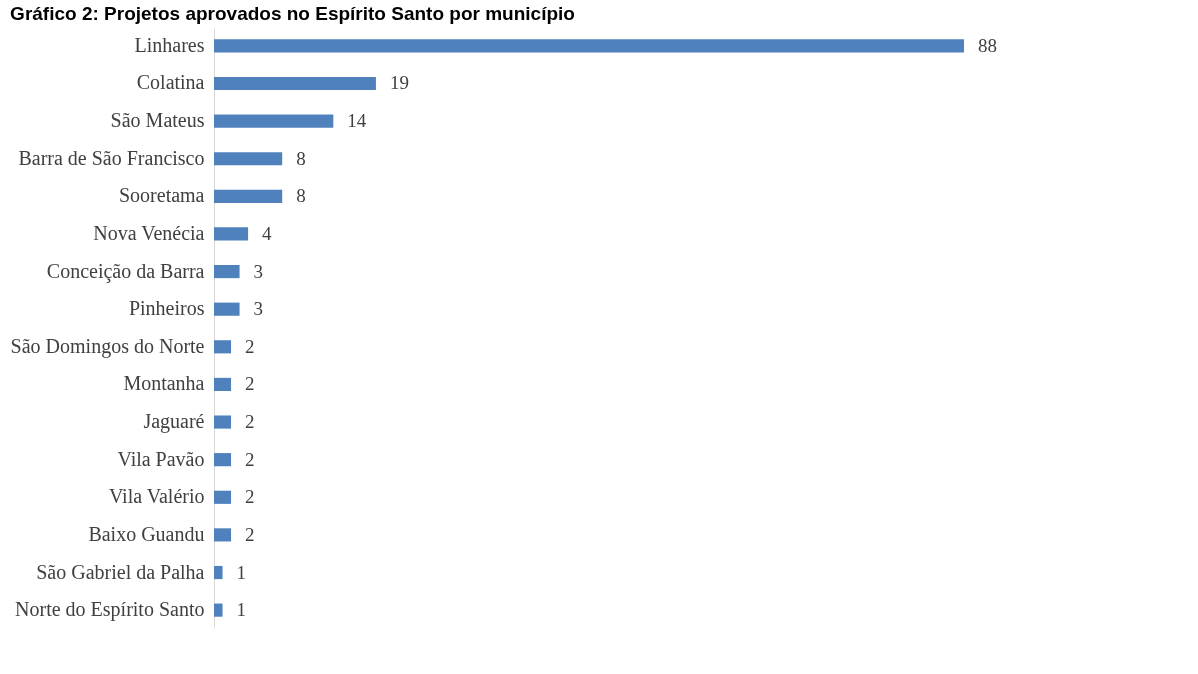  Describe the element at coordinates (174, 422) in the screenshot. I see `y-tick-label: Jaguaré` at that location.